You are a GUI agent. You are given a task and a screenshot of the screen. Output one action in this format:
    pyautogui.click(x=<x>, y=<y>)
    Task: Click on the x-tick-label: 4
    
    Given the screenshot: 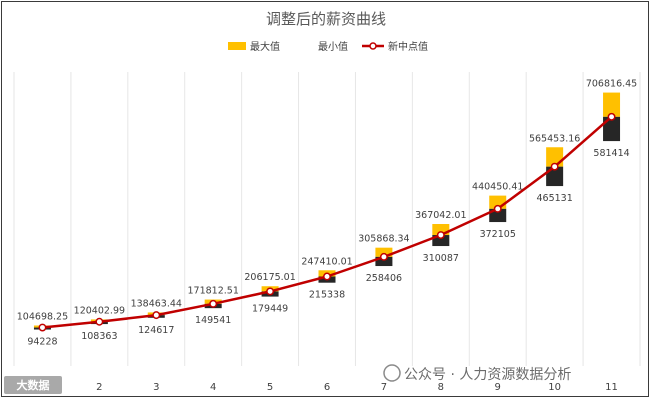 What is the action you would take?
    pyautogui.click(x=213, y=387)
    